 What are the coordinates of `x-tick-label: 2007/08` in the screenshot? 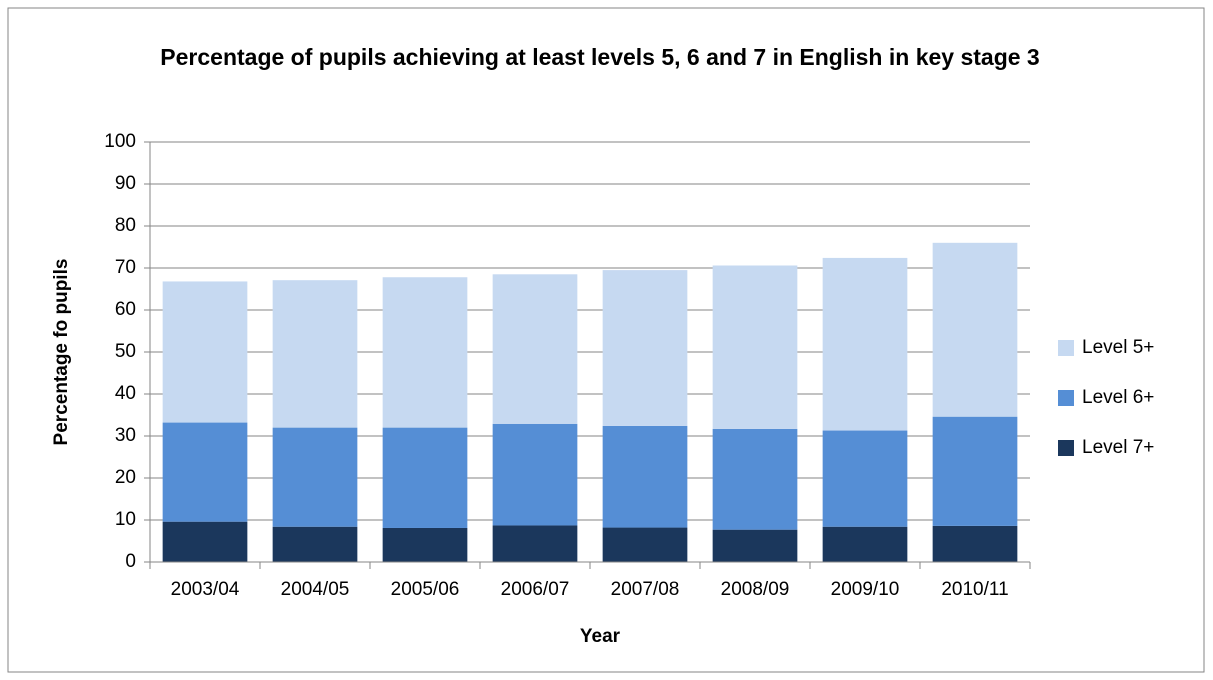 It's located at (645, 589).